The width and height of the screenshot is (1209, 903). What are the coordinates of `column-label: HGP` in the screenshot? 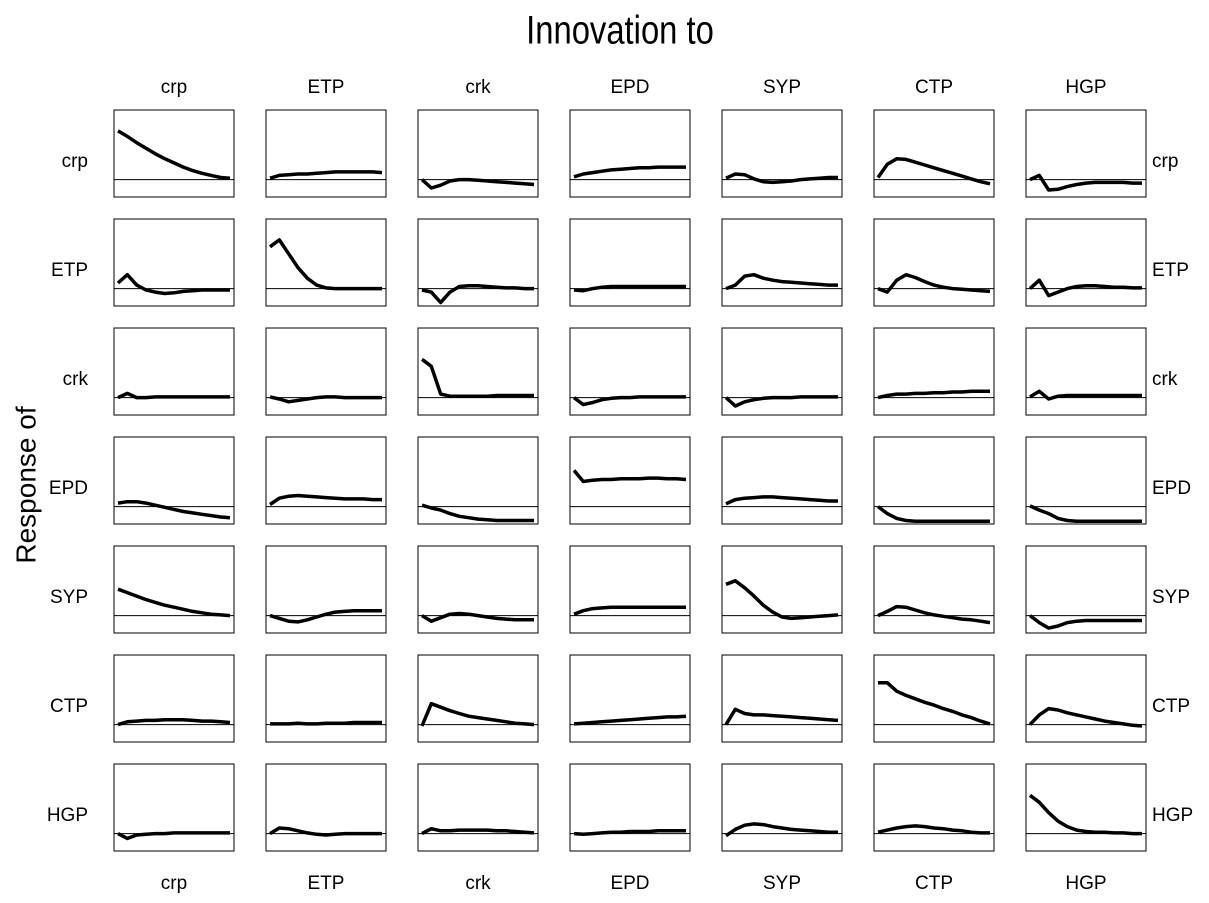 It's located at (1085, 87).